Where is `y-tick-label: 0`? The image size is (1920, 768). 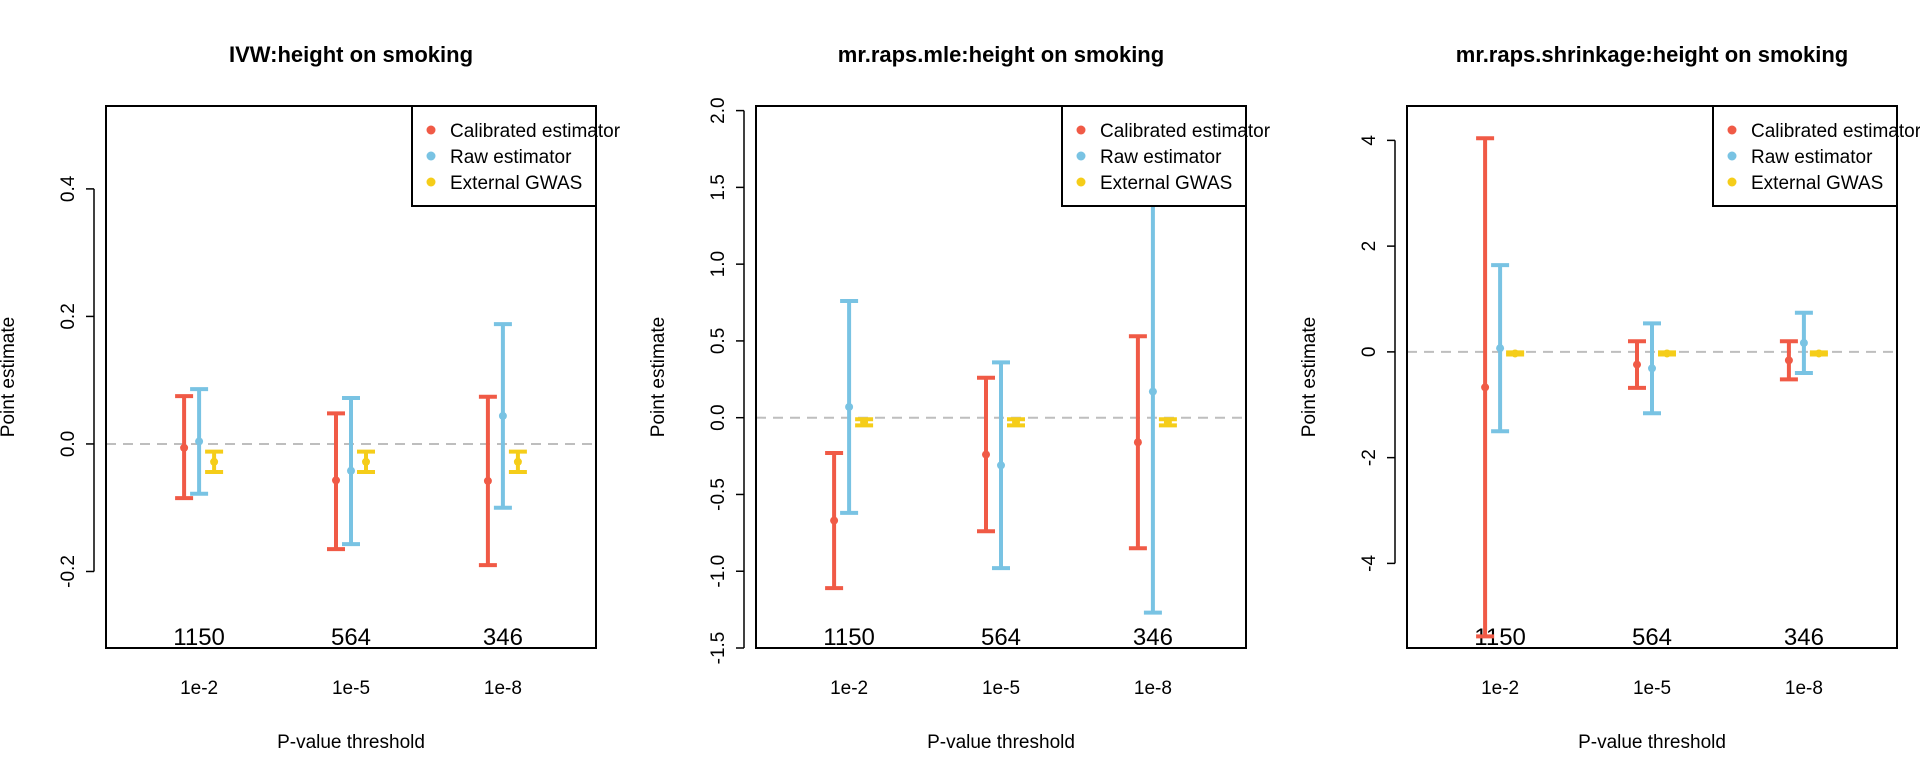 y-tick-label: 0 is located at coordinates (1369, 352).